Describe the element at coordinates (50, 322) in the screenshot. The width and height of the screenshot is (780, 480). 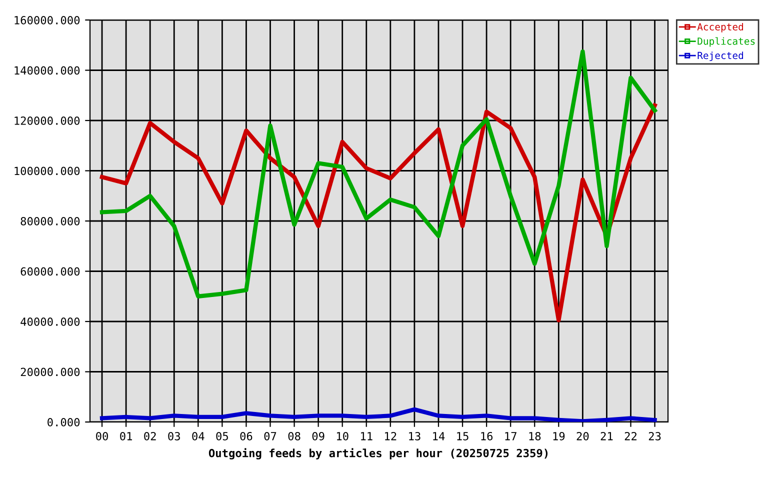
I see `y-tick-label: 40000.000` at that location.